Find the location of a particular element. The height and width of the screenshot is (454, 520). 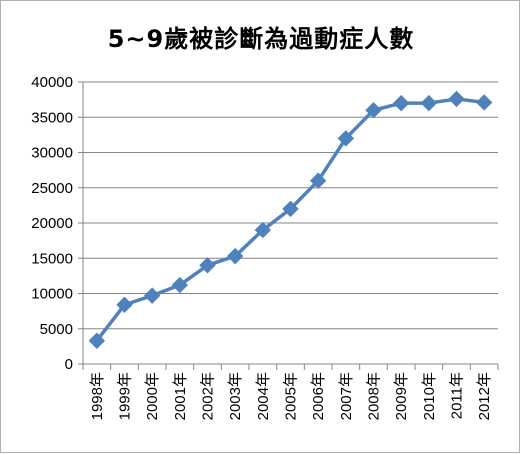

y-tick-label: 20000 is located at coordinates (52, 223).